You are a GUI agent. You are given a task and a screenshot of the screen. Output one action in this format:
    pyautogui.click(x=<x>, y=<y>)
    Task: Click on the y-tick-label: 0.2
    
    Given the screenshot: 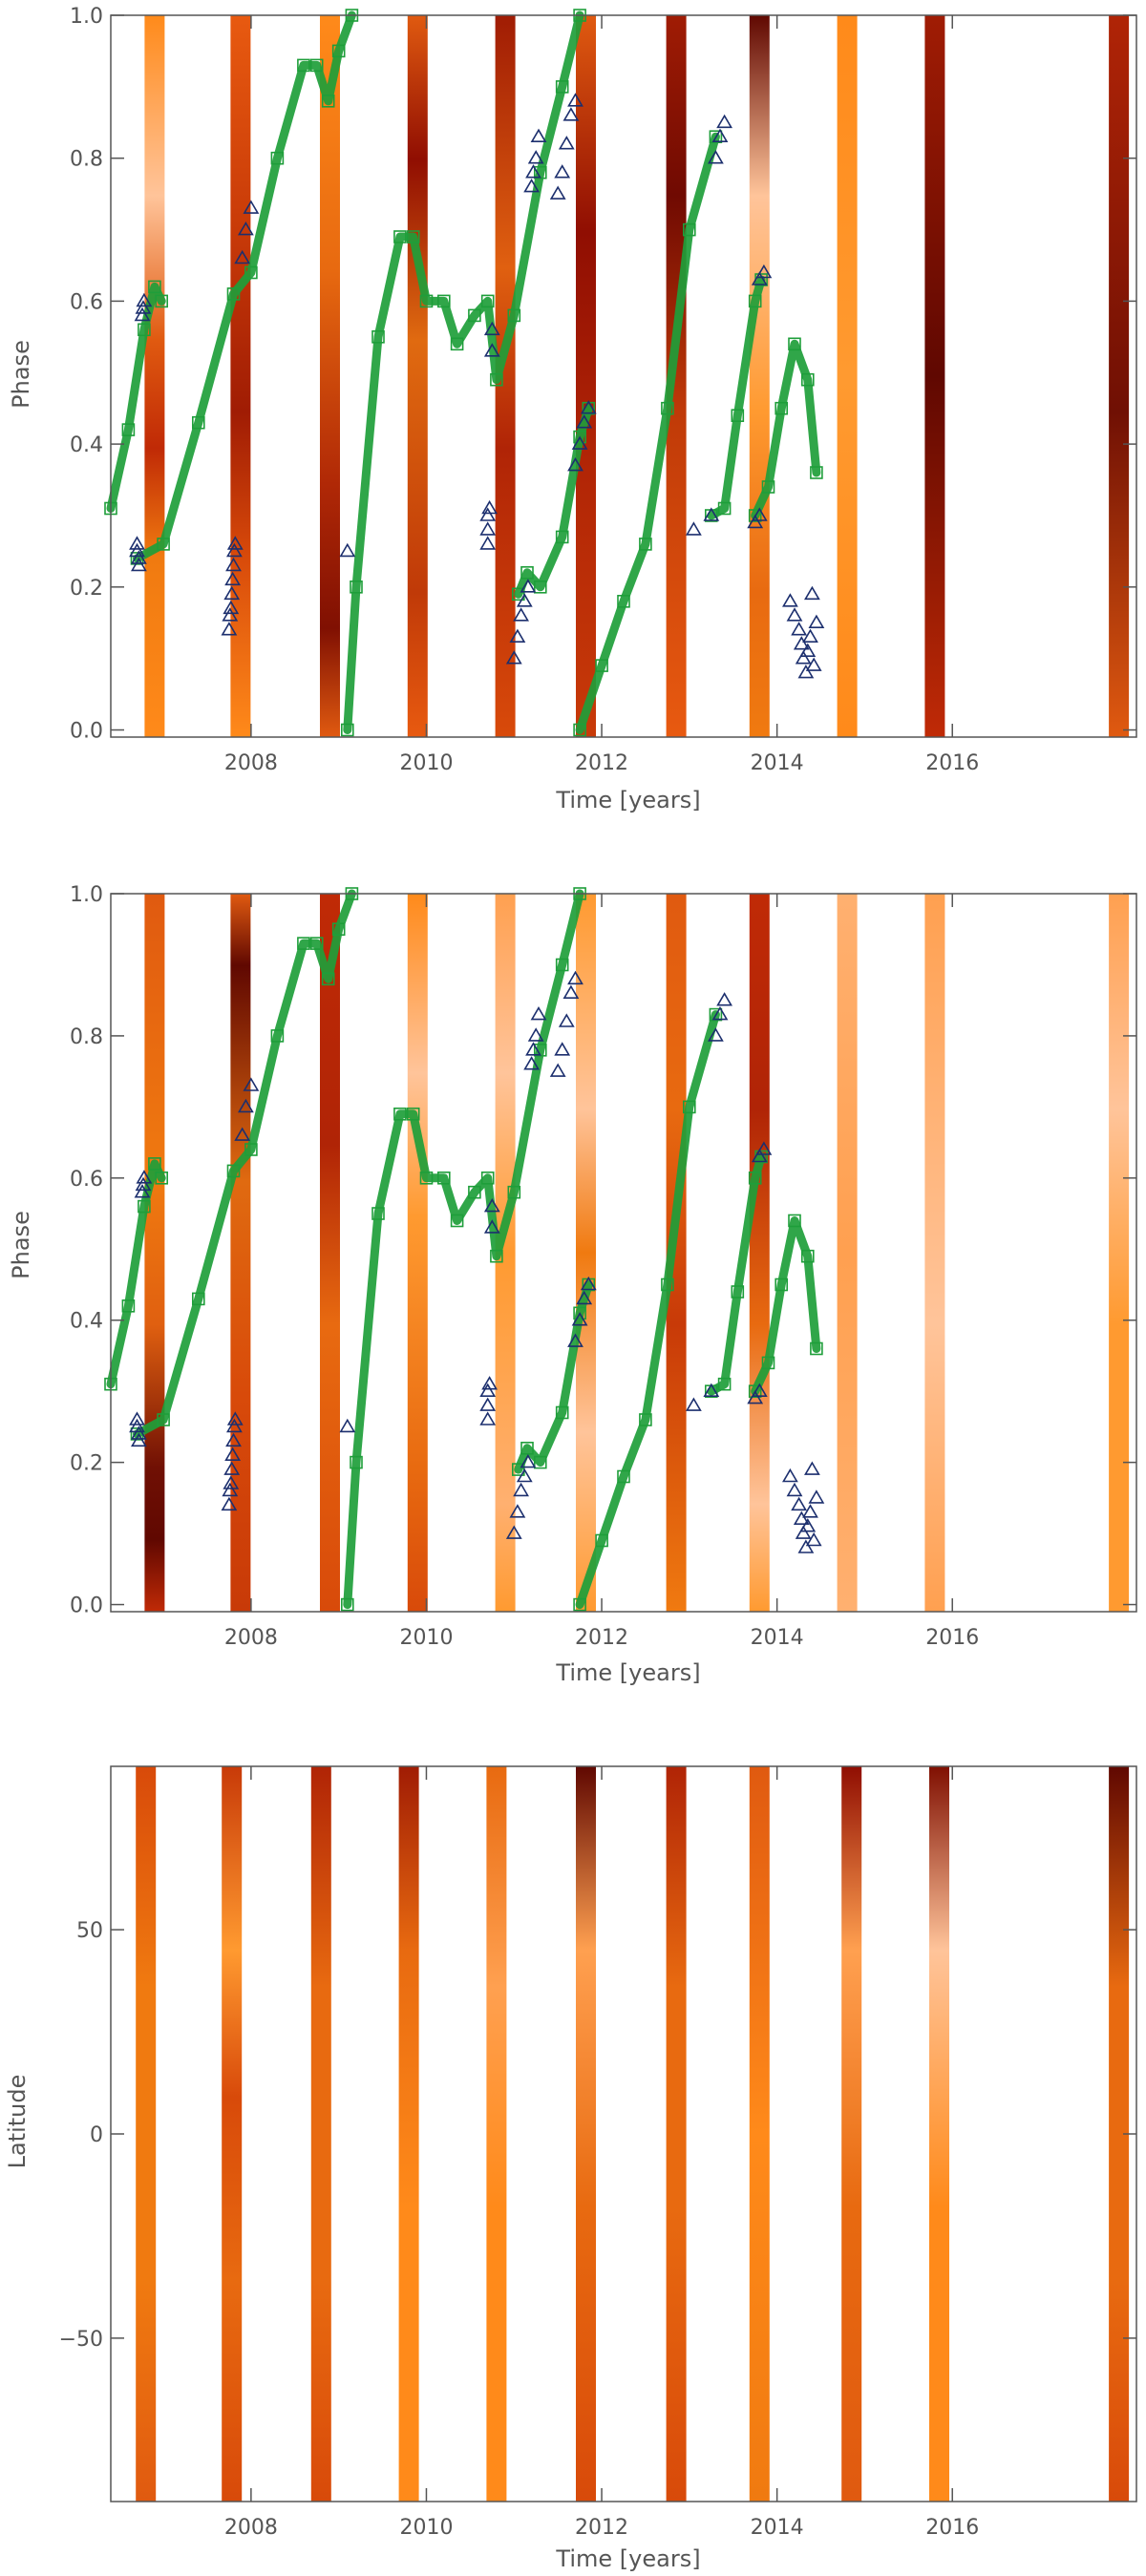 What is the action you would take?
    pyautogui.click(x=86, y=1464)
    